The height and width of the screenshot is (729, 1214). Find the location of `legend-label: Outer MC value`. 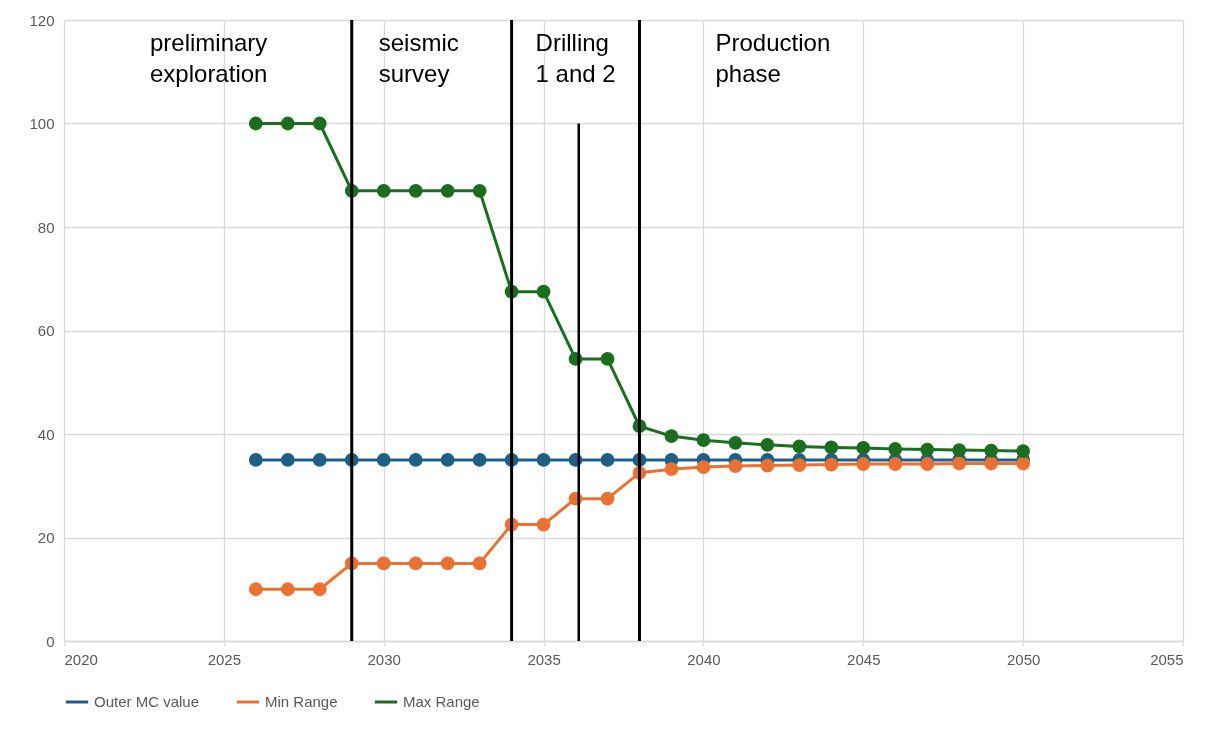

legend-label: Outer MC value is located at coordinates (147, 701).